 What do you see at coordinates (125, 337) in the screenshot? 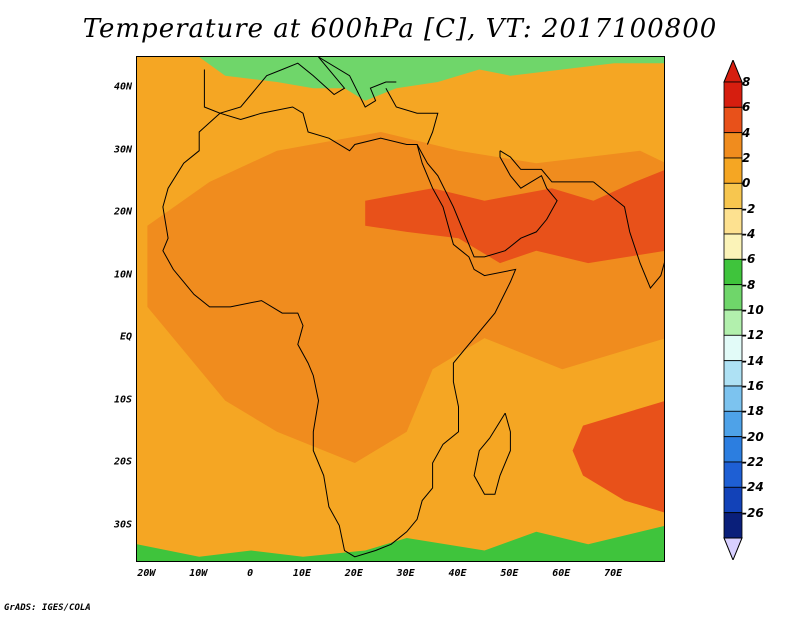
I see `lat-tick-label: EQ` at bounding box center [125, 337].